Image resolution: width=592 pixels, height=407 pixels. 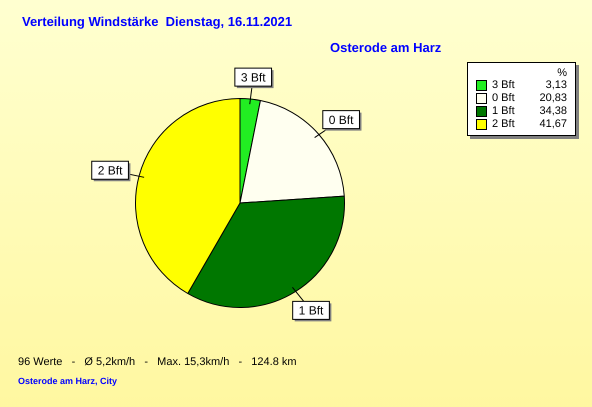 What do you see at coordinates (157, 362) in the screenshot?
I see `text: 96 Werte - Ø 5,2km/h - Max. 15,3km/h - 124.8 km` at bounding box center [157, 362].